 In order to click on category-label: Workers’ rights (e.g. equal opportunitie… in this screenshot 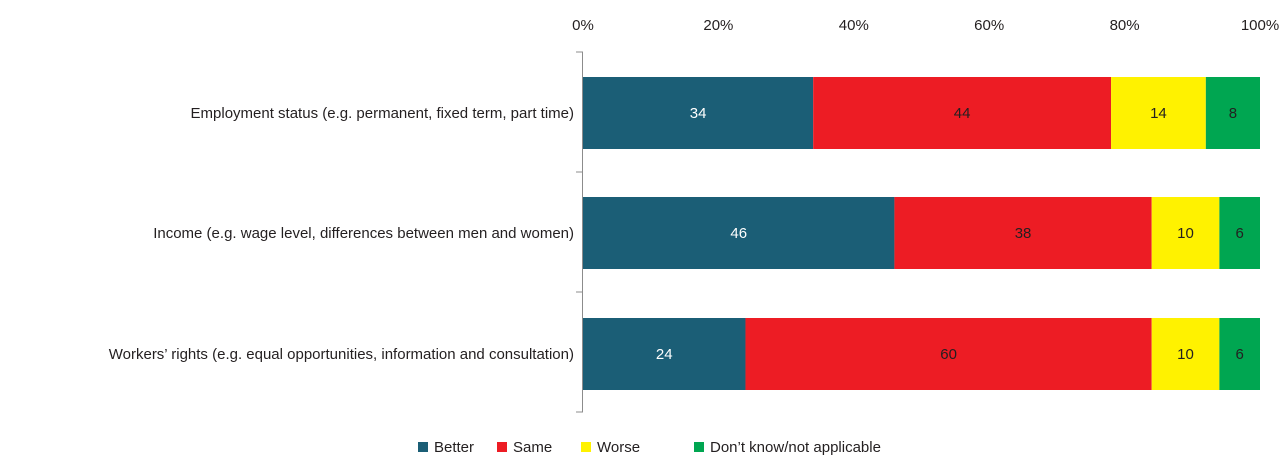, I will do `click(341, 354)`.